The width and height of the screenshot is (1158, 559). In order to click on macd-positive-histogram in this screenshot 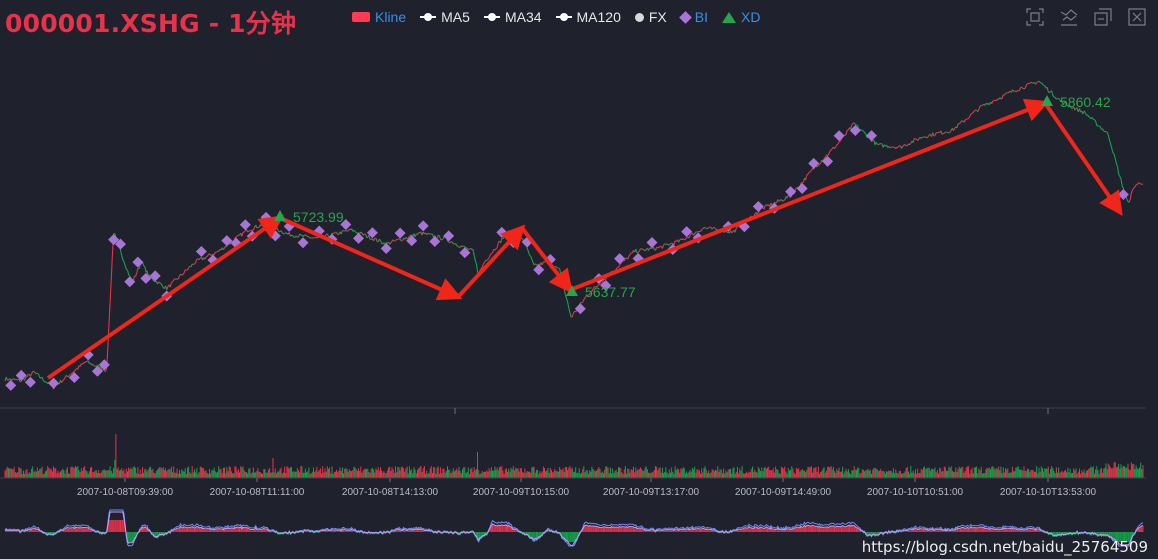, I will do `click(574, 526)`.